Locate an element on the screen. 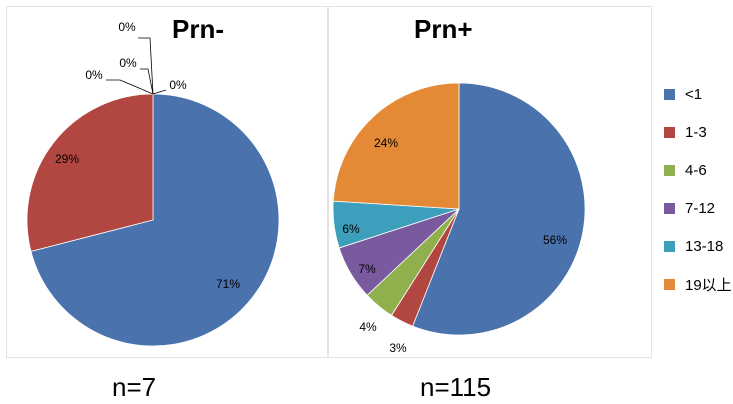  pie-data-label: 3% is located at coordinates (398, 348).